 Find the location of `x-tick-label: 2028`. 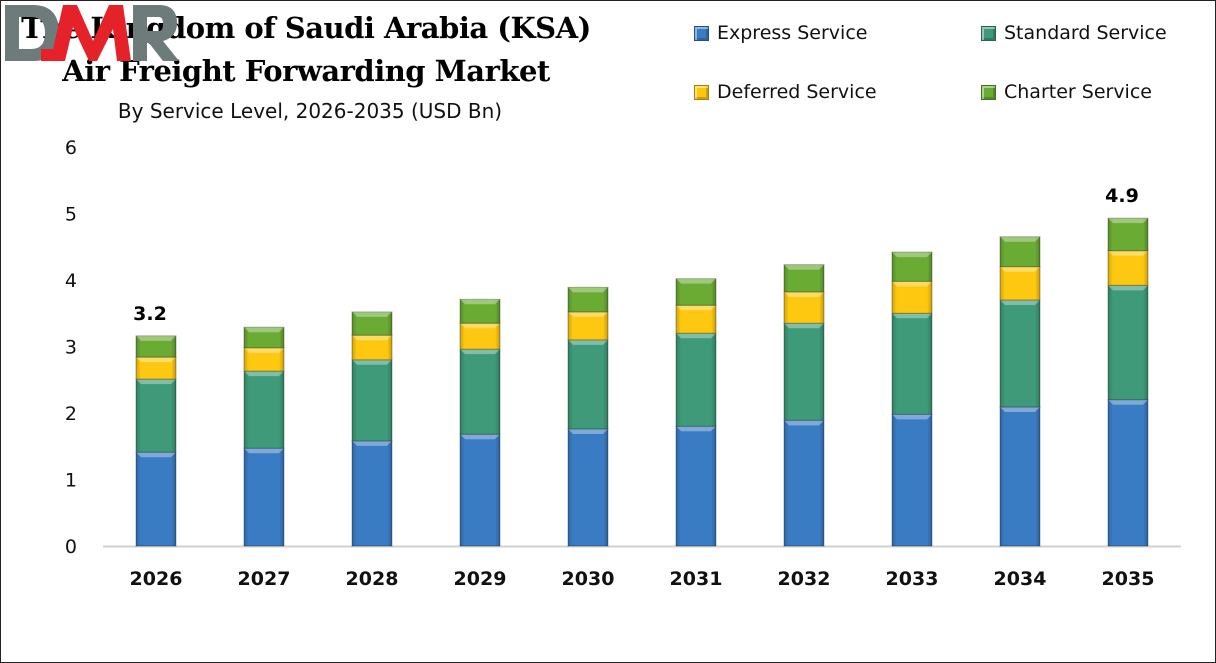

x-tick-label: 2028 is located at coordinates (372, 579).